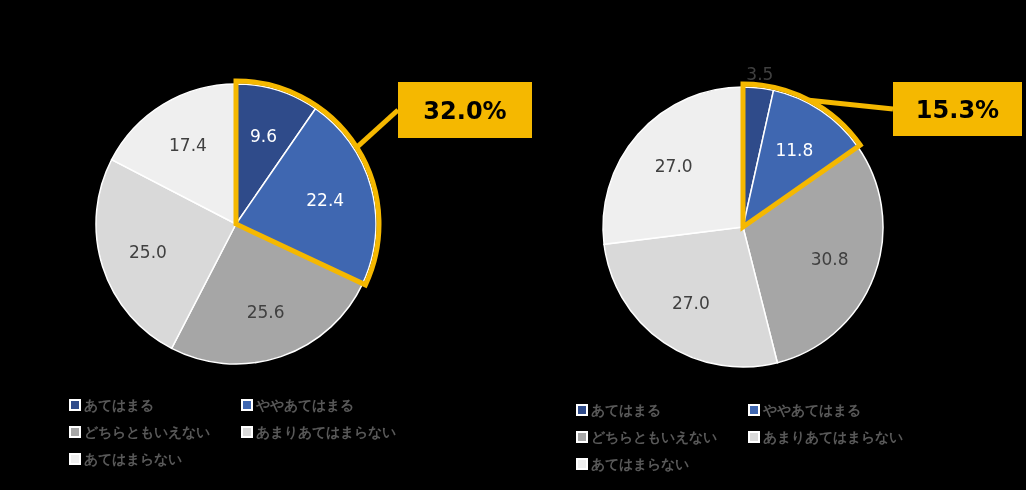 The height and width of the screenshot is (490, 1026). What do you see at coordinates (794, 150) in the screenshot?
I see `data-label: 11.8` at bounding box center [794, 150].